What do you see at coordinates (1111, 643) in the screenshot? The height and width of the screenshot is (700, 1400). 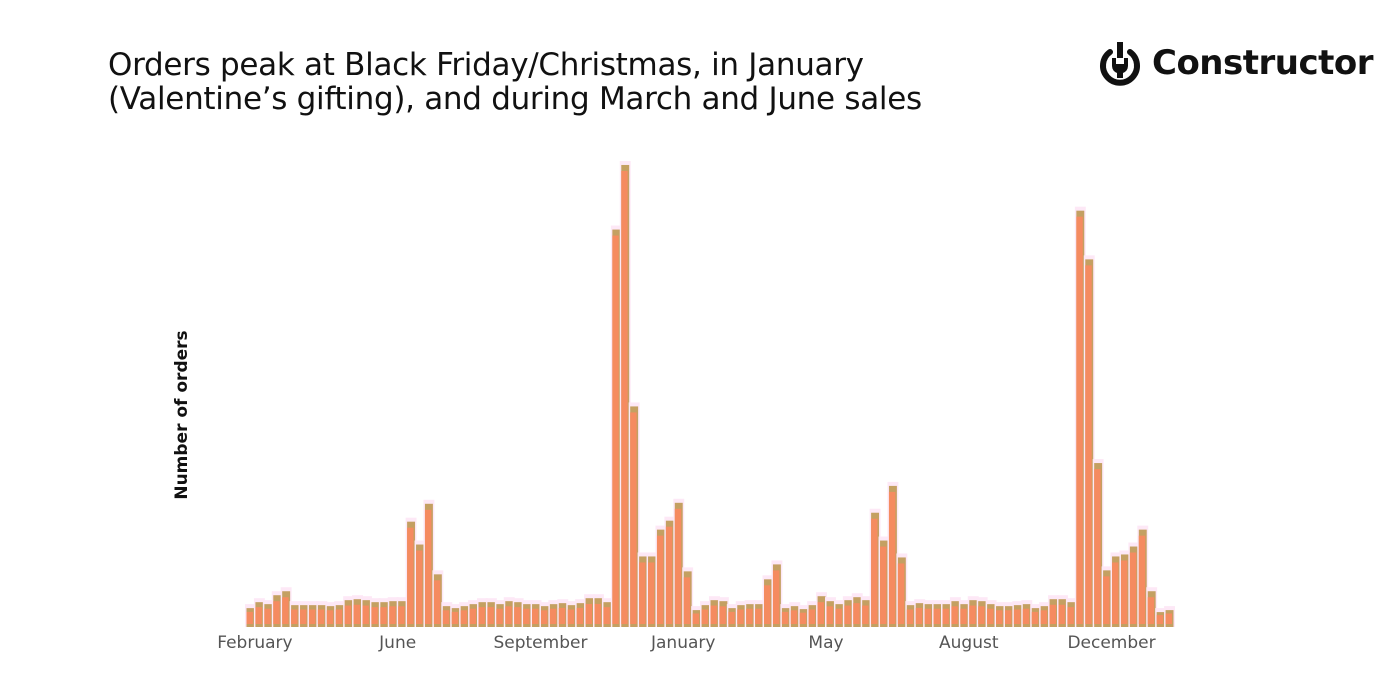 I see `x-tick-label: December` at bounding box center [1111, 643].